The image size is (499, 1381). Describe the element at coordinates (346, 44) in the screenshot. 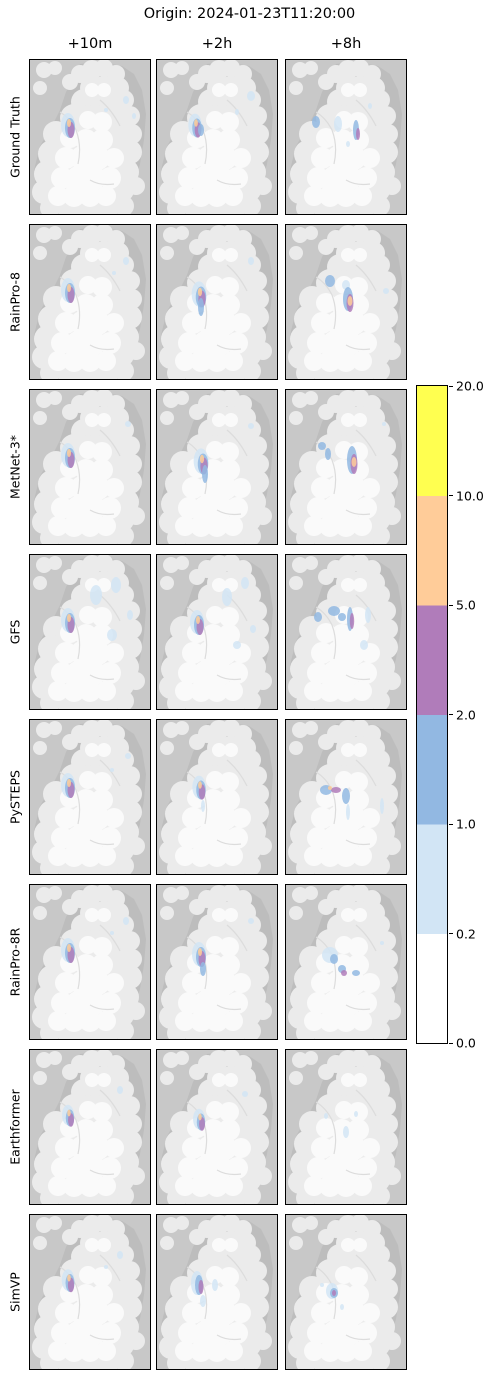

I see `column-label-8h: +8h` at that location.